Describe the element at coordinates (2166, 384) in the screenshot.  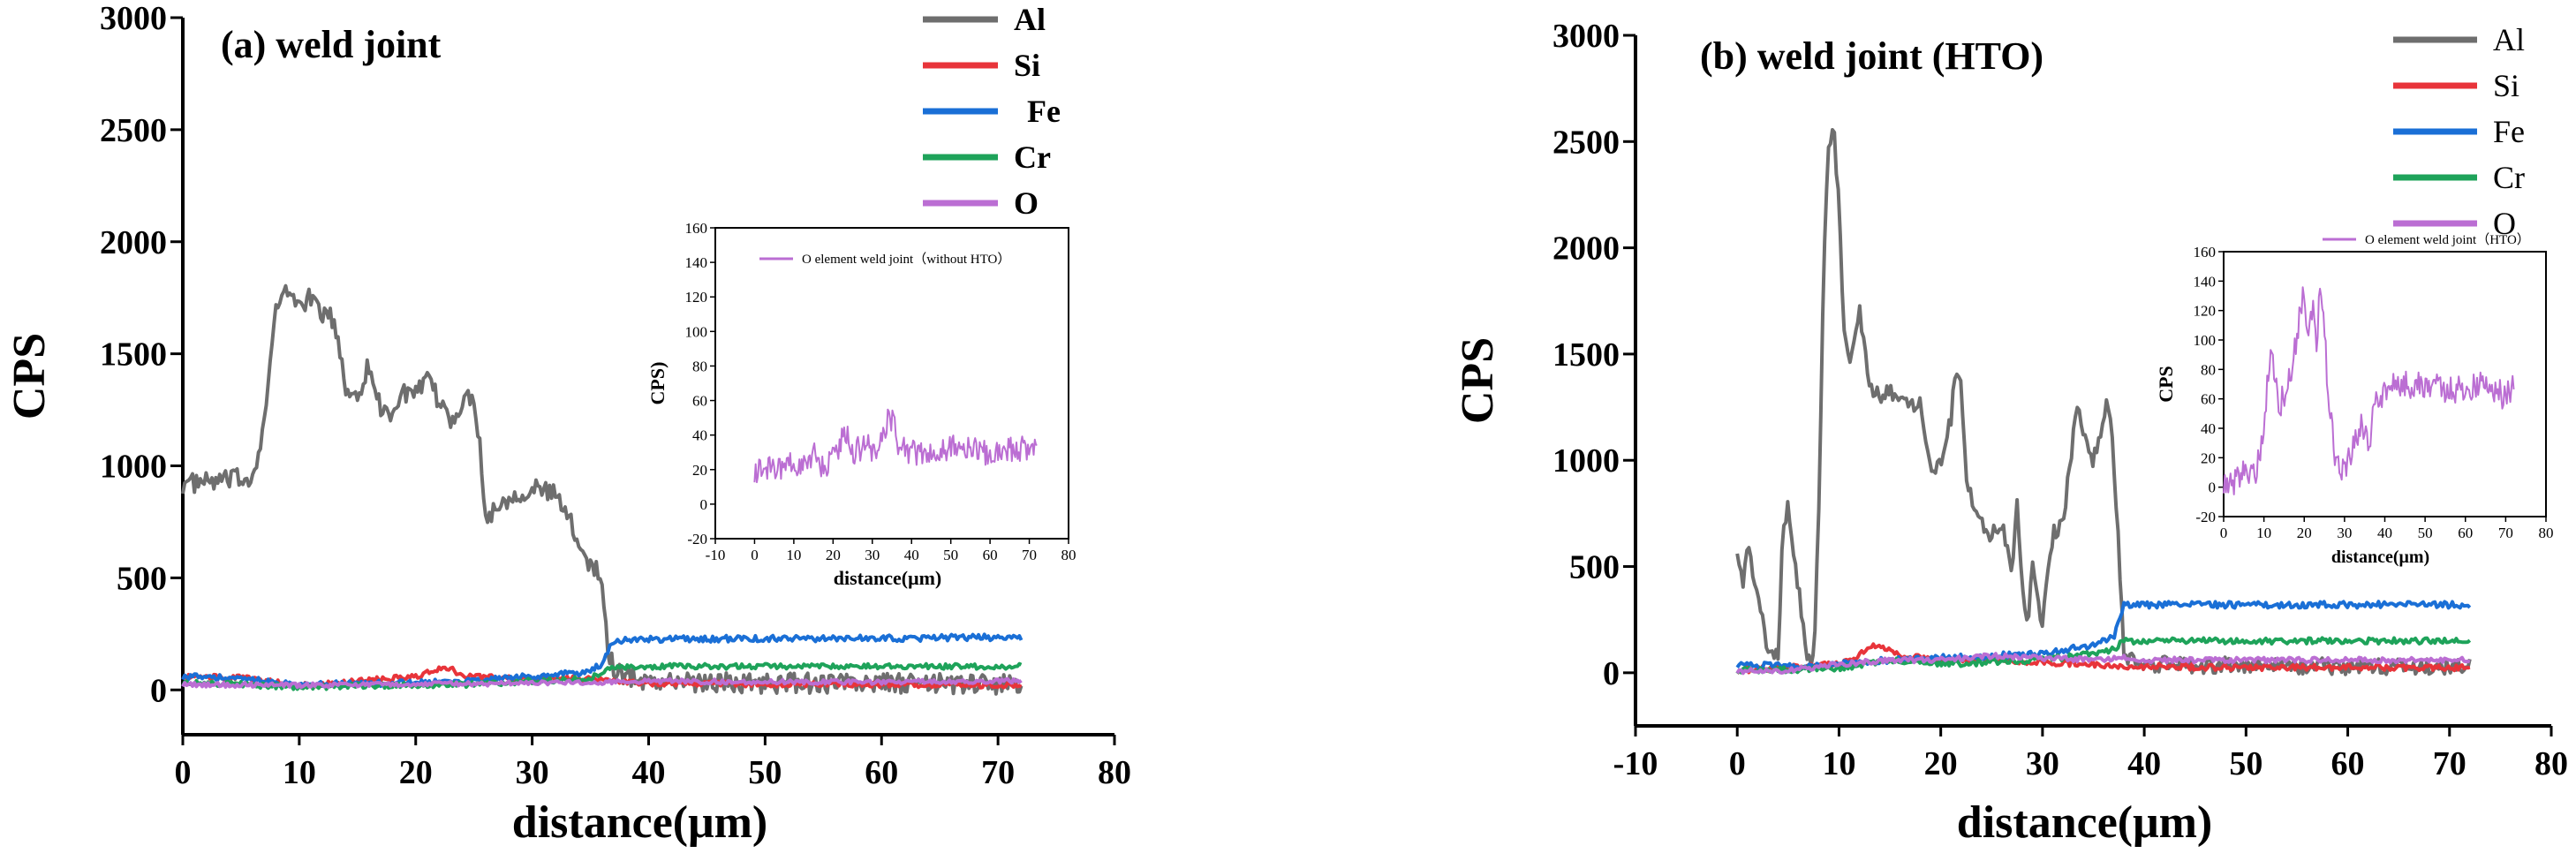
I see `inset-y-axis-title: CPS` at that location.